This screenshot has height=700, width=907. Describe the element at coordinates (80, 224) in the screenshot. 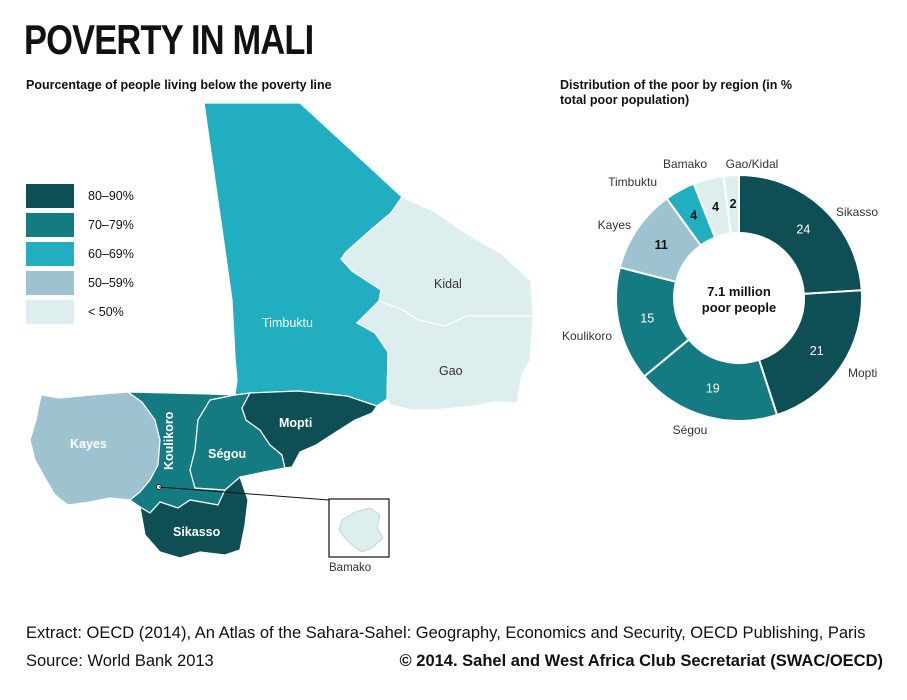

I see `legend-item: 70–79%` at that location.